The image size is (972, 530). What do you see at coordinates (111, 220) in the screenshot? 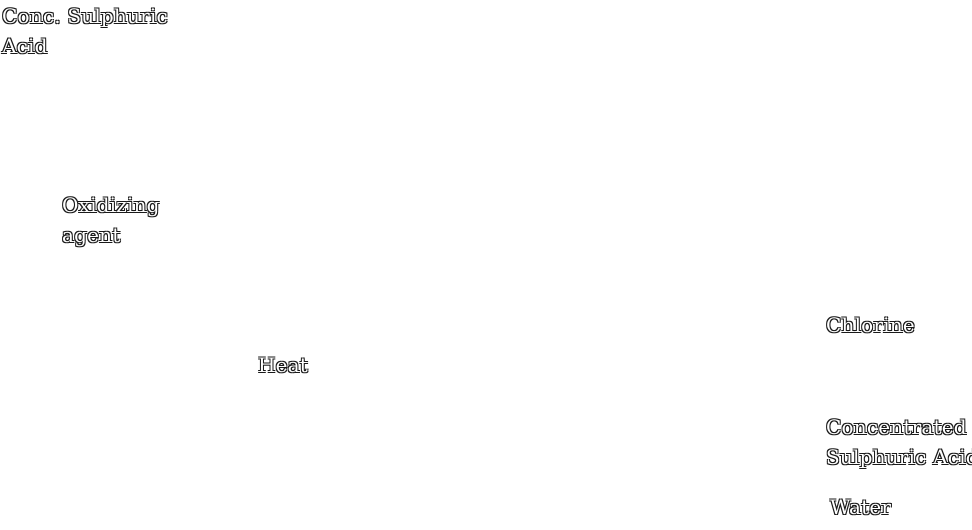
I see `oxidizing-agent-label: Oxidizing agent` at bounding box center [111, 220].